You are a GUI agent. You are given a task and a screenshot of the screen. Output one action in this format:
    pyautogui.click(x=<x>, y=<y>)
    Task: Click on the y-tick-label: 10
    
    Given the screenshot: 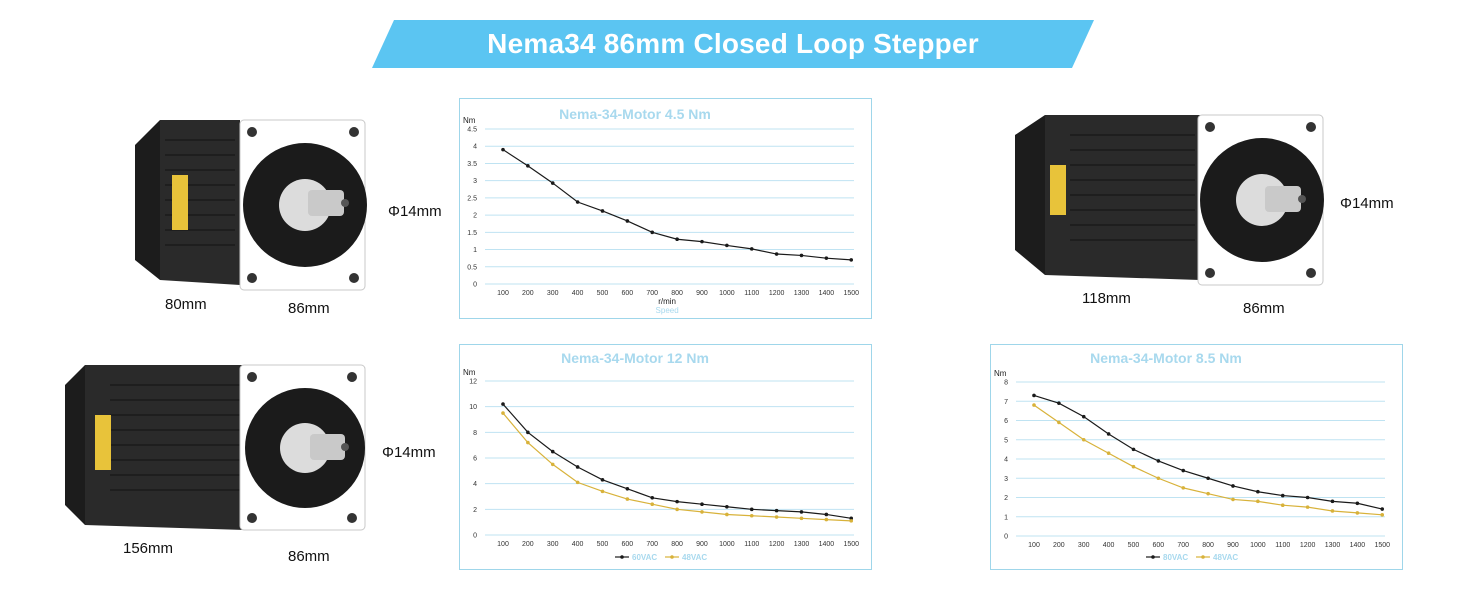 What is the action you would take?
    pyautogui.click(x=473, y=407)
    